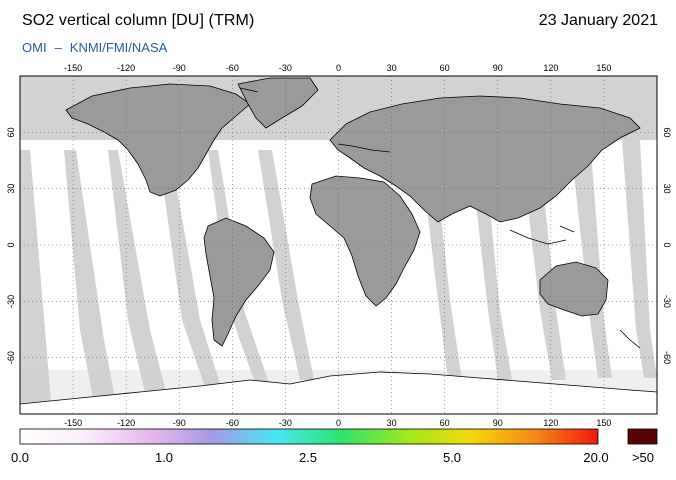 Image resolution: width=676 pixels, height=480 pixels. I want to click on lon-tick-top: -90, so click(179, 68).